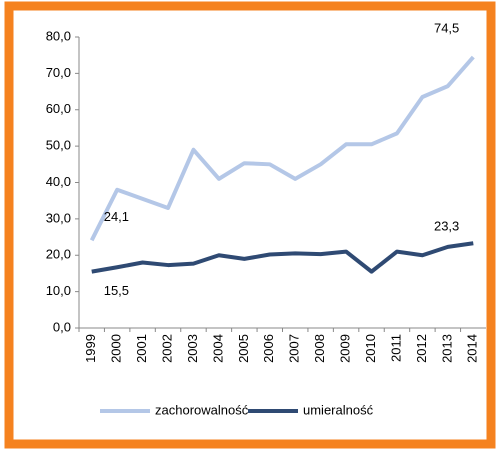 The height and width of the screenshot is (449, 499). I want to click on x-tick-label: 2003, so click(192, 348).